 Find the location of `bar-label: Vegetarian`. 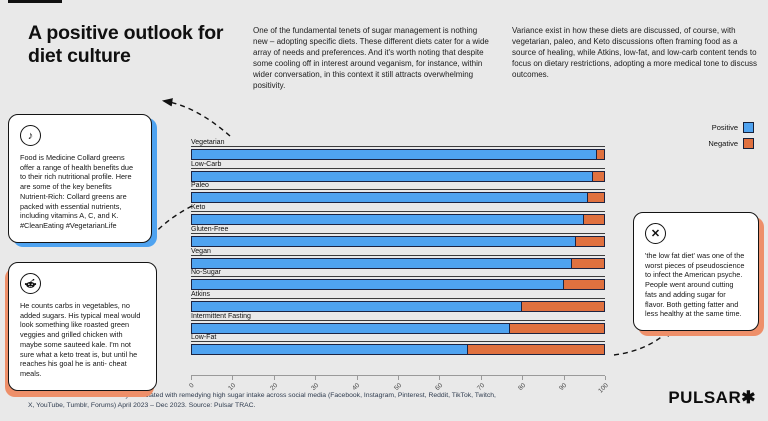

bar-label: Vegetarian is located at coordinates (398, 142).